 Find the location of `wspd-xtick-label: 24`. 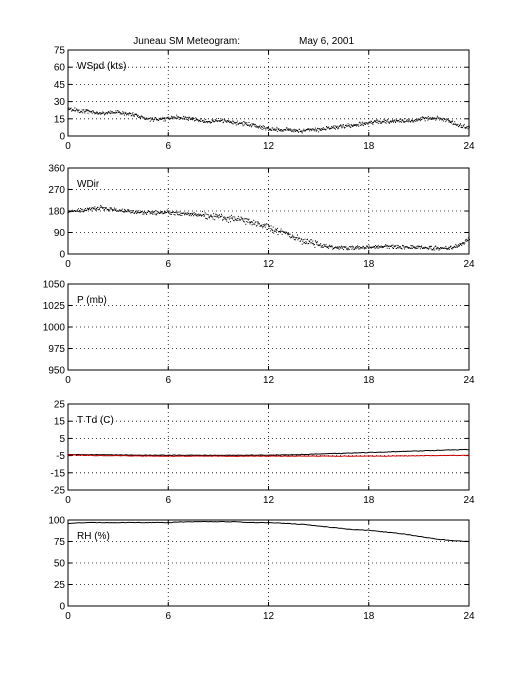

wspd-xtick-label: 24 is located at coordinates (469, 146).